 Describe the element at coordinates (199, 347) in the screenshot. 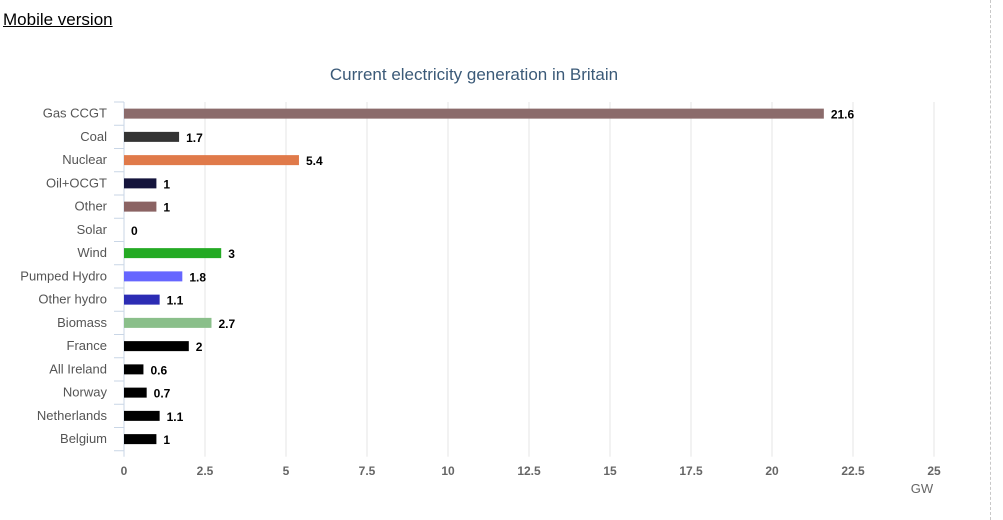

I see `data-label: 2` at that location.